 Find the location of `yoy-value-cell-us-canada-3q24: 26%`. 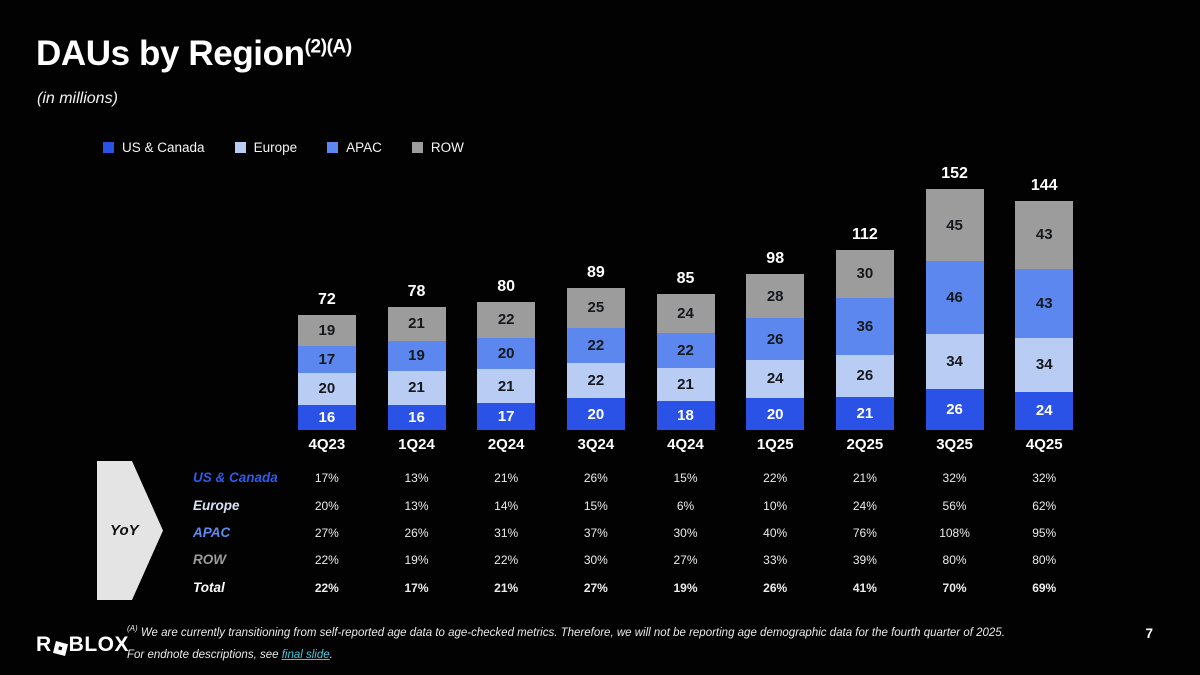

yoy-value-cell-us-canada-3q24: 26% is located at coordinates (595, 478).